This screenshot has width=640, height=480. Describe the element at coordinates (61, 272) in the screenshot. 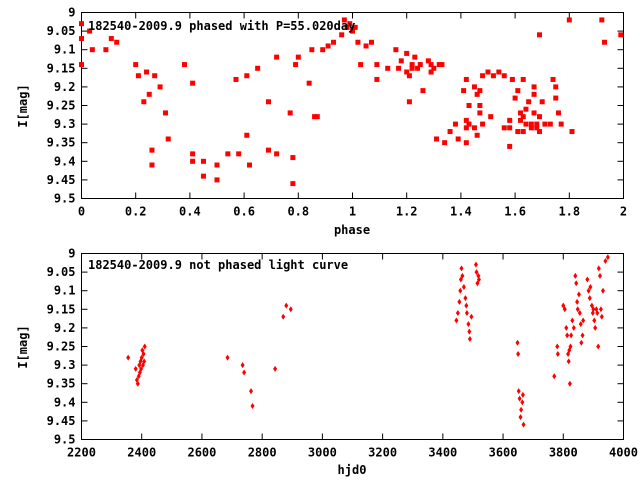

I see `y-tick-label: 9.05` at that location.